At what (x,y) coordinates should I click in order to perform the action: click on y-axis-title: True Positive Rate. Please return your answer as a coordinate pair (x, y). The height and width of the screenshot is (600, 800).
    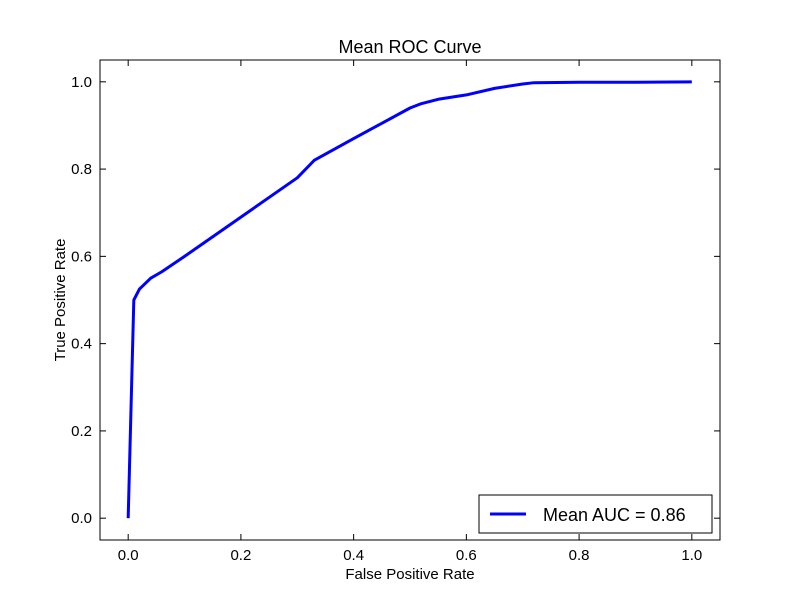
    Looking at the image, I should click on (60, 300).